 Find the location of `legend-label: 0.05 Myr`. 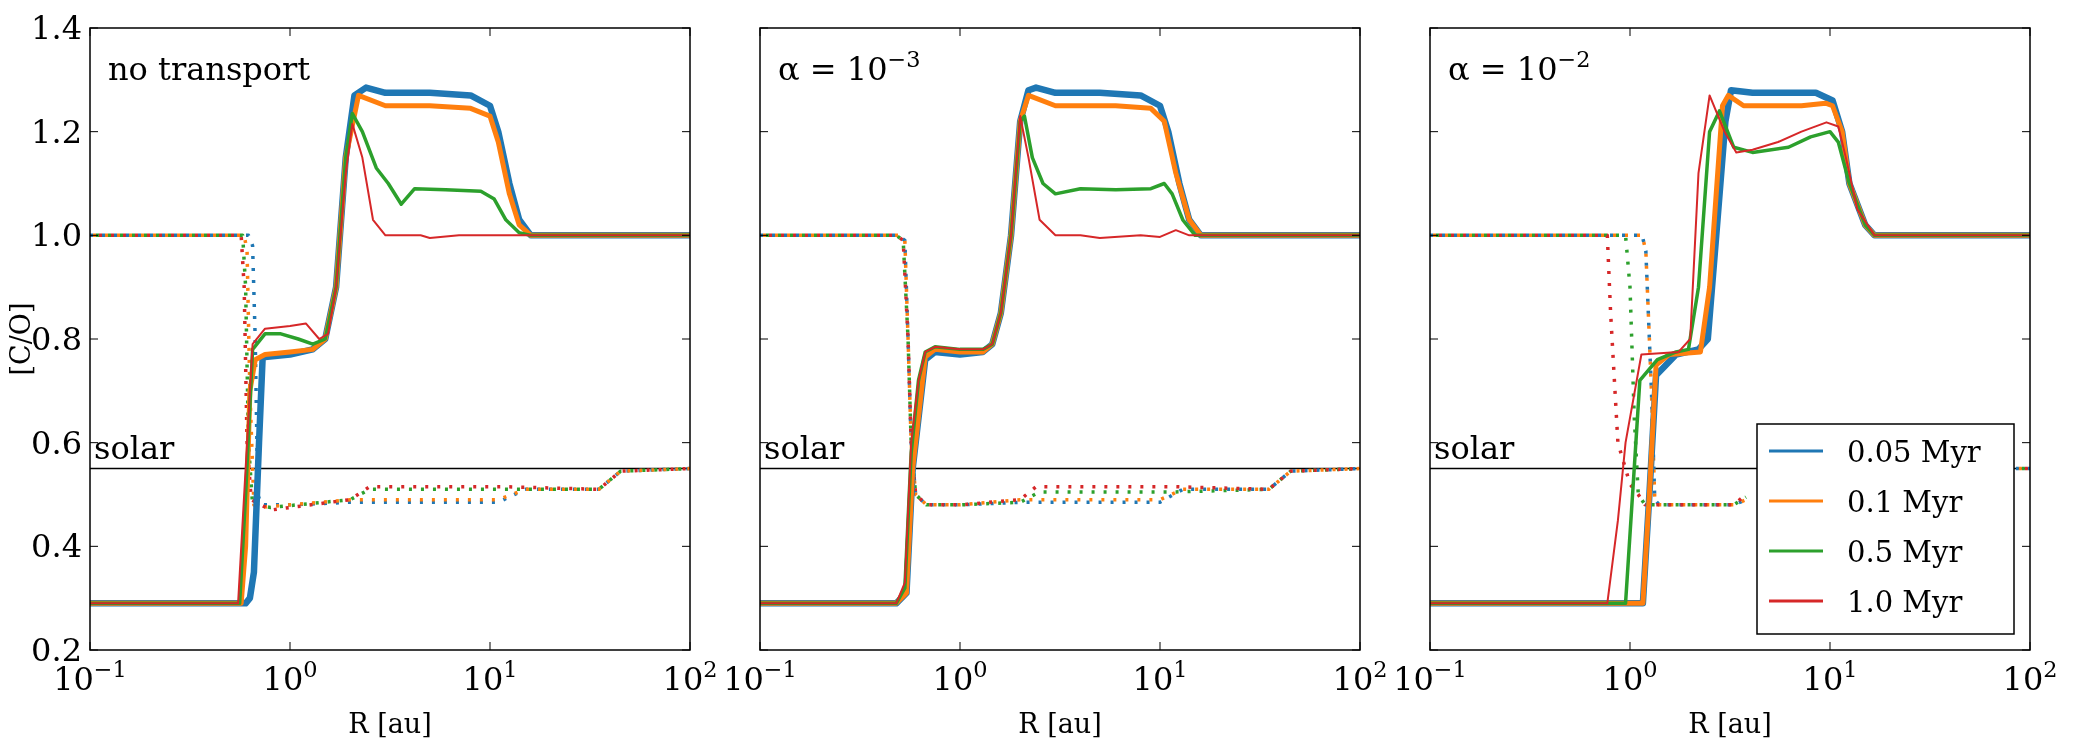

legend-label: 0.05 Myr is located at coordinates (1914, 452).